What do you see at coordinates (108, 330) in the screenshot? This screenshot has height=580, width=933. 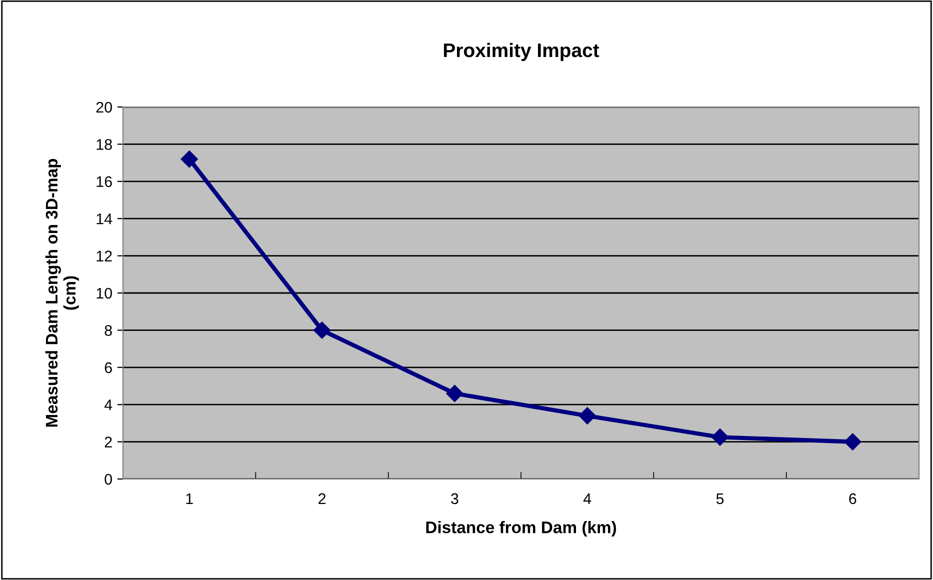 I see `y-tick-label: 8` at bounding box center [108, 330].